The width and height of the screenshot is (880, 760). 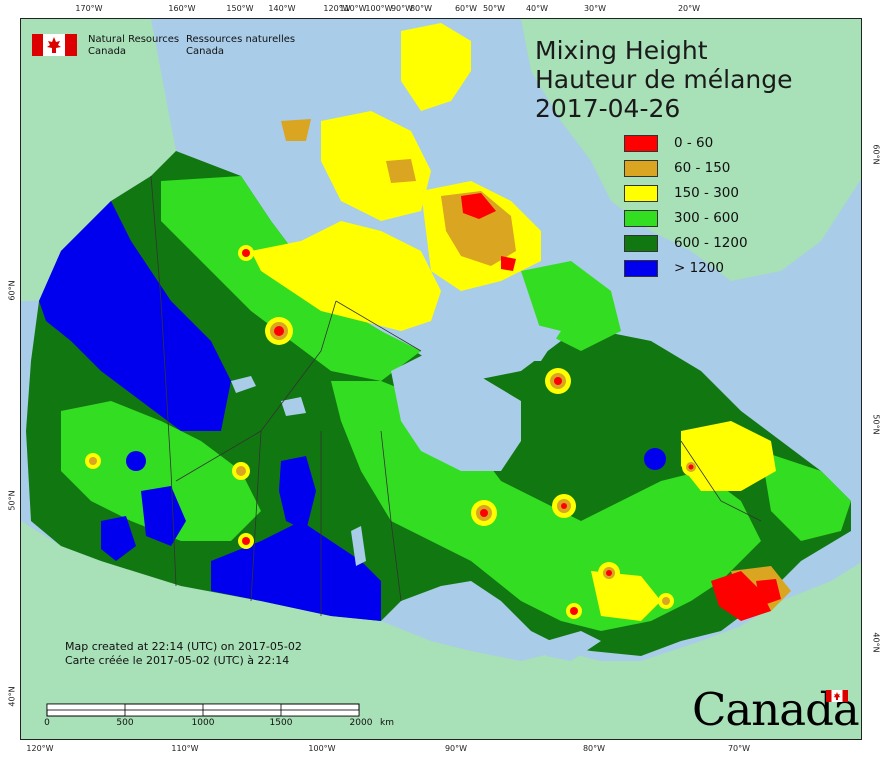 I want to click on agency-fr-line2: Canada, so click(x=205, y=51).